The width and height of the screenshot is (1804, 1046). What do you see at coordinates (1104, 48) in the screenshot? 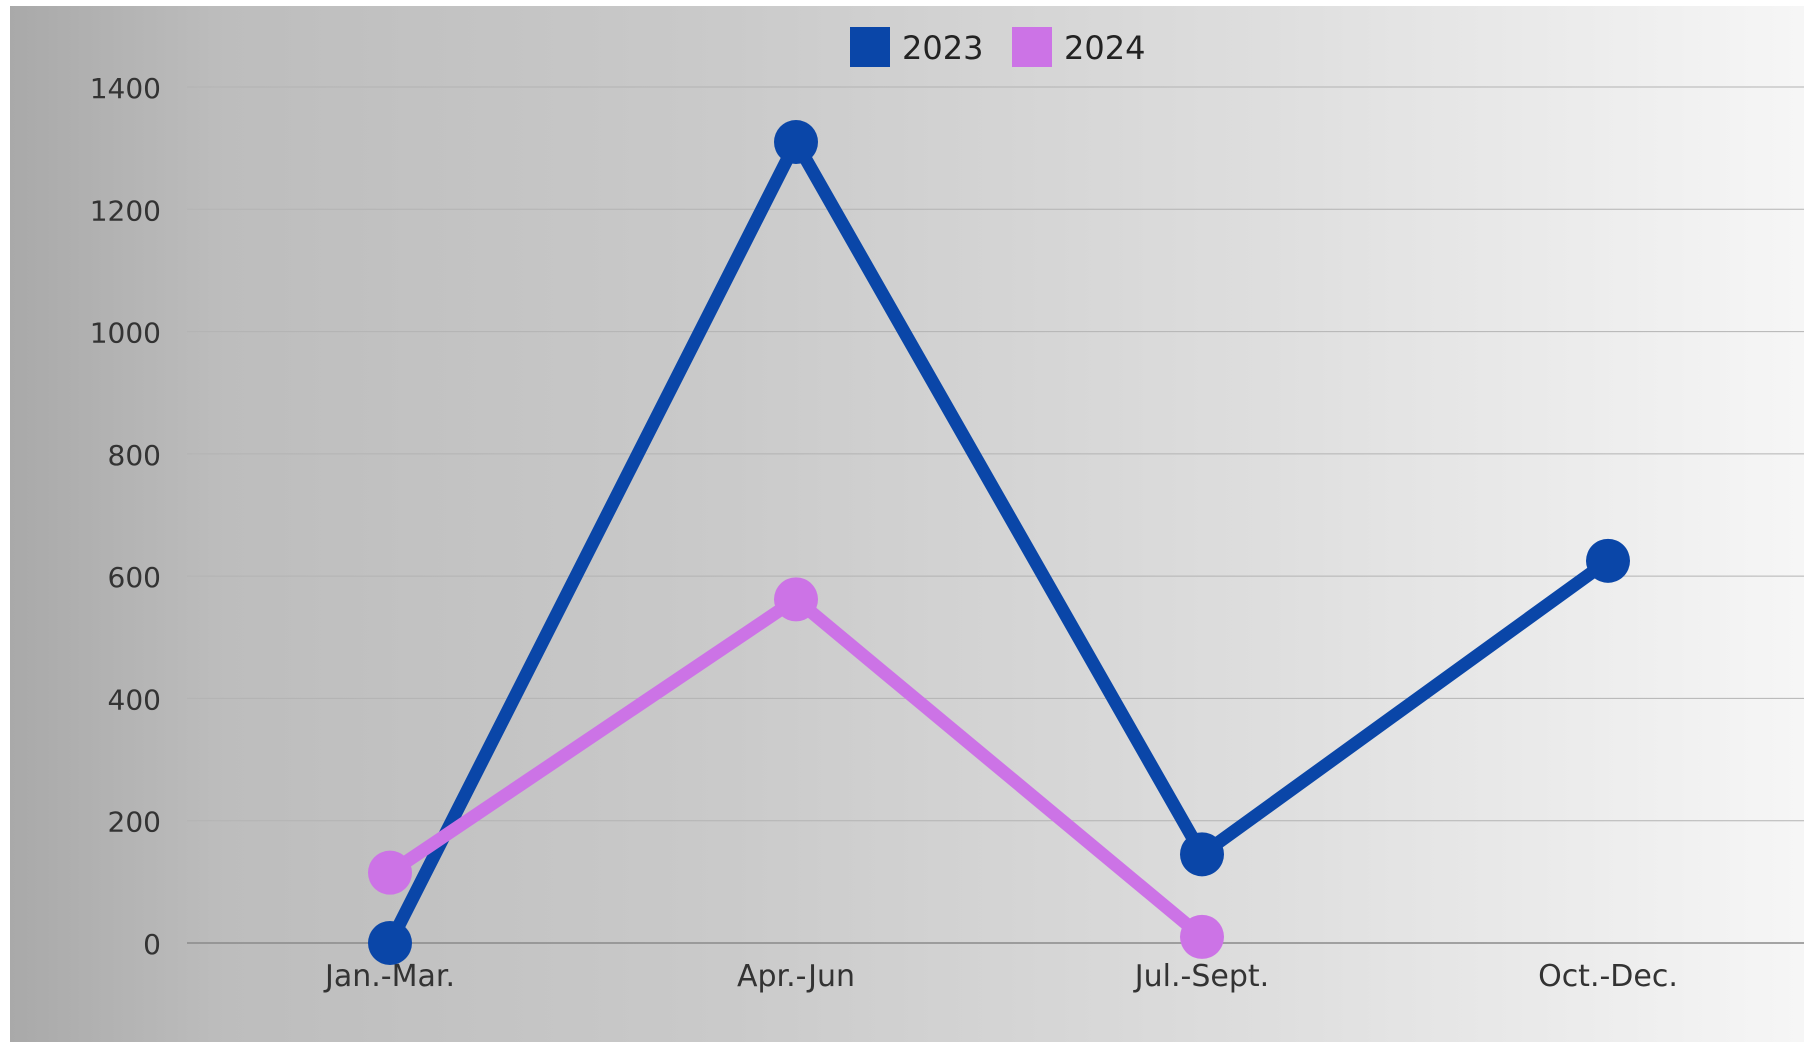
I see `legend-label: 2024` at bounding box center [1104, 48].